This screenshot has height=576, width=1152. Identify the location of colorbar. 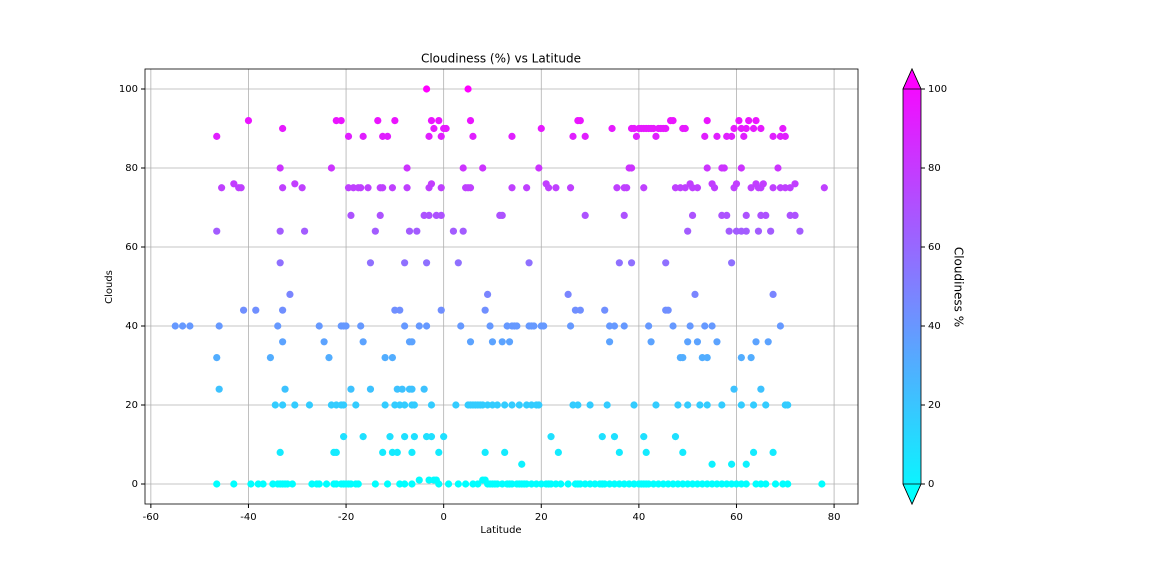
(912, 286).